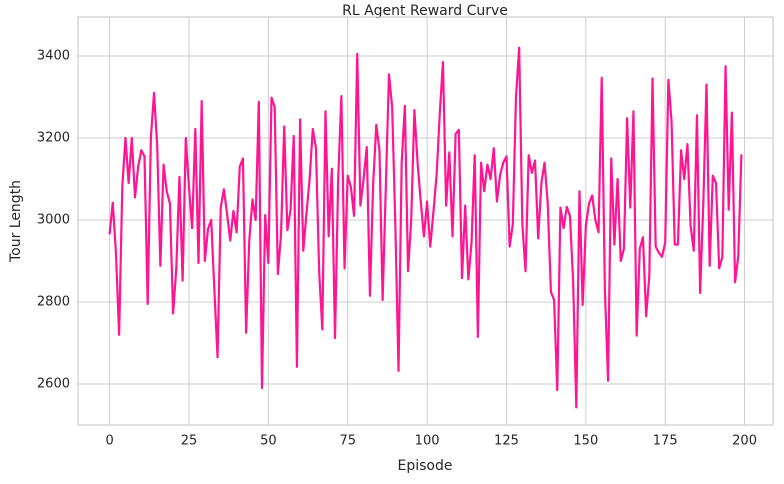 This screenshot has width=784, height=484. Describe the element at coordinates (268, 441) in the screenshot. I see `x-tick-label: 50` at that location.